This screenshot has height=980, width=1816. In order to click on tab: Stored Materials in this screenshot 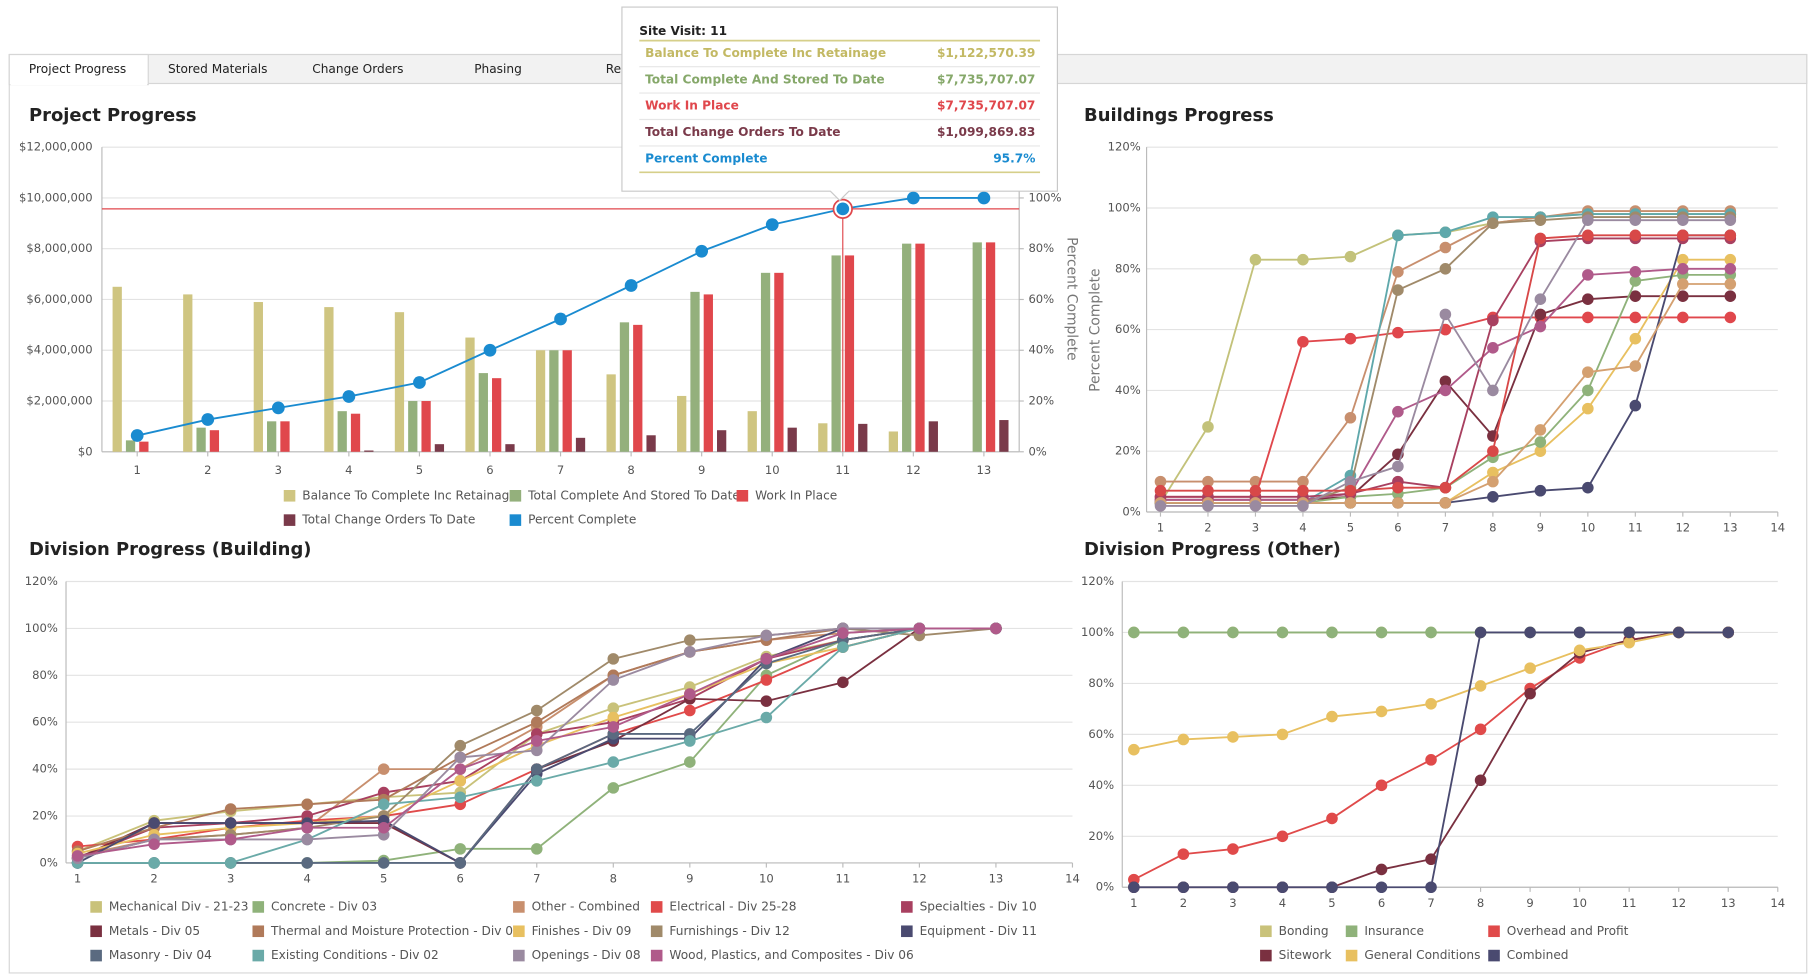, I will do `click(217, 69)`.